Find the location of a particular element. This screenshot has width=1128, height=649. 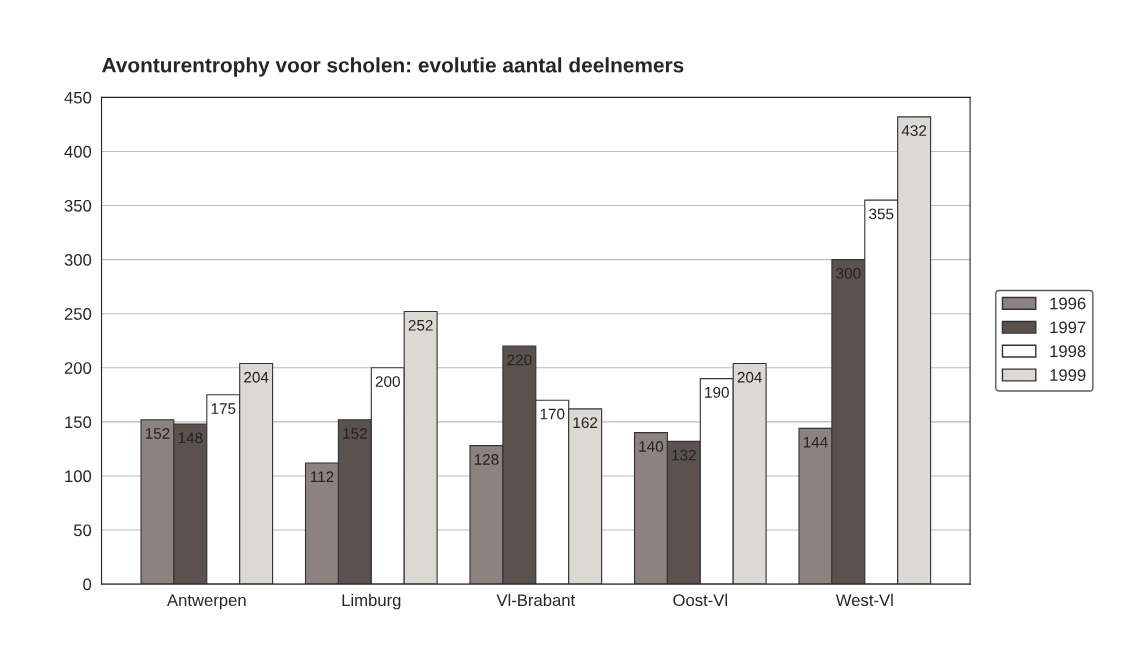

legend-label: 1998 is located at coordinates (1068, 351).